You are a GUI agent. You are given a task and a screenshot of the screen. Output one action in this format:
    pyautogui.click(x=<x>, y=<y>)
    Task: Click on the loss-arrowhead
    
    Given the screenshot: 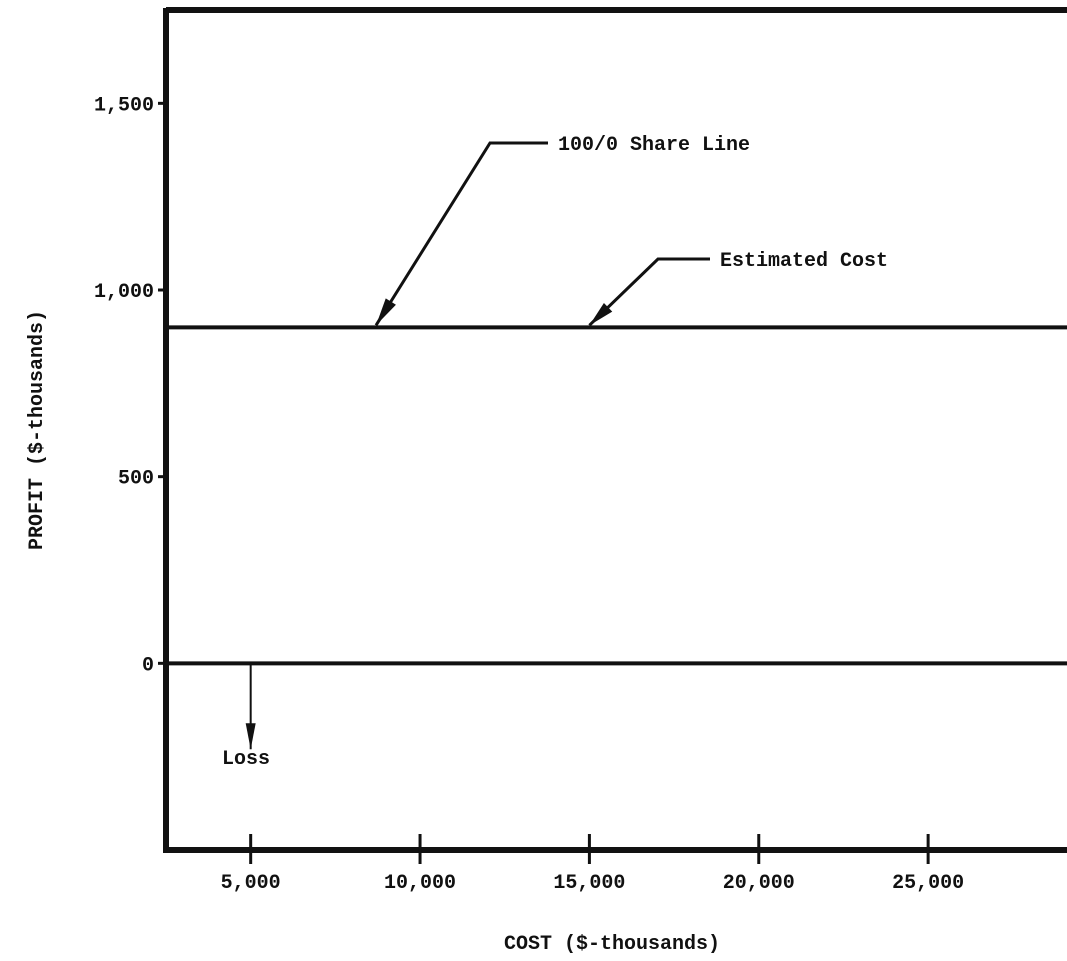 What is the action you would take?
    pyautogui.click(x=250, y=736)
    